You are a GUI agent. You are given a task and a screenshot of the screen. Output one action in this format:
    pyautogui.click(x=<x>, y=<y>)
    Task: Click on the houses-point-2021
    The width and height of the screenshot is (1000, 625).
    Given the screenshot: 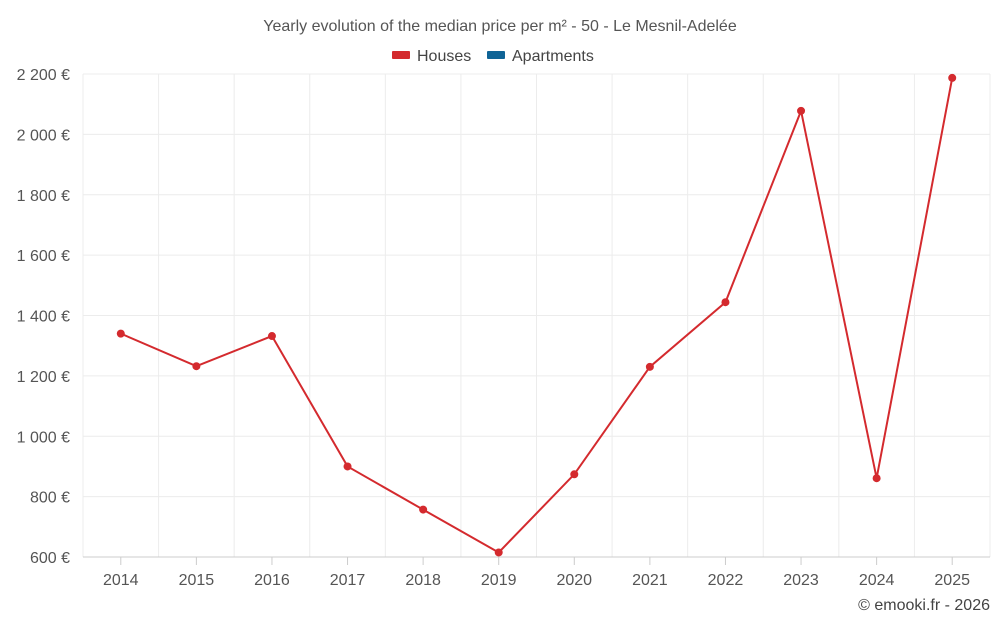 What is the action you would take?
    pyautogui.click(x=649, y=366)
    